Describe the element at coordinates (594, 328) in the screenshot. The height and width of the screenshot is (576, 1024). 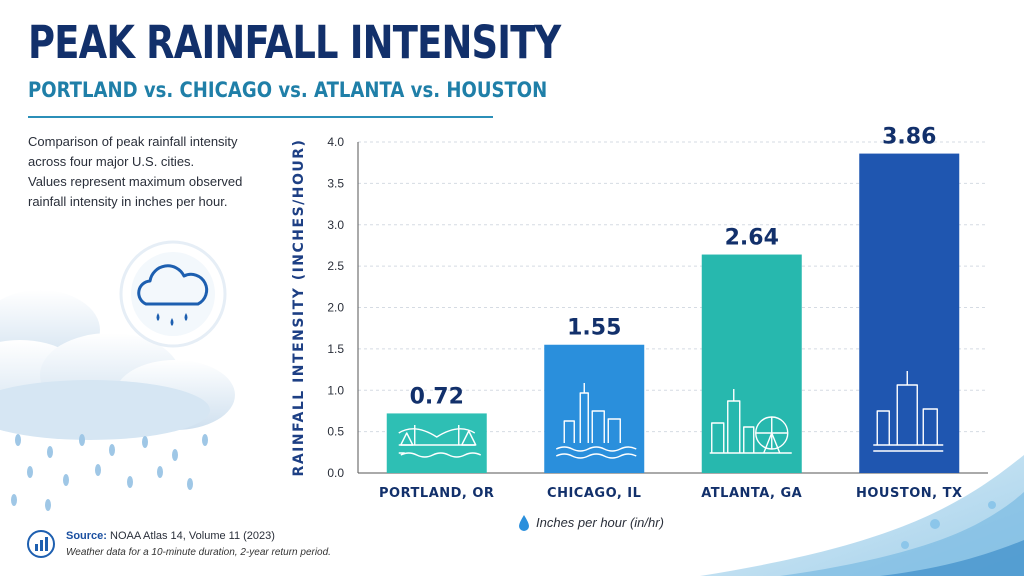
I see `bar-value-label: 1.55` at that location.